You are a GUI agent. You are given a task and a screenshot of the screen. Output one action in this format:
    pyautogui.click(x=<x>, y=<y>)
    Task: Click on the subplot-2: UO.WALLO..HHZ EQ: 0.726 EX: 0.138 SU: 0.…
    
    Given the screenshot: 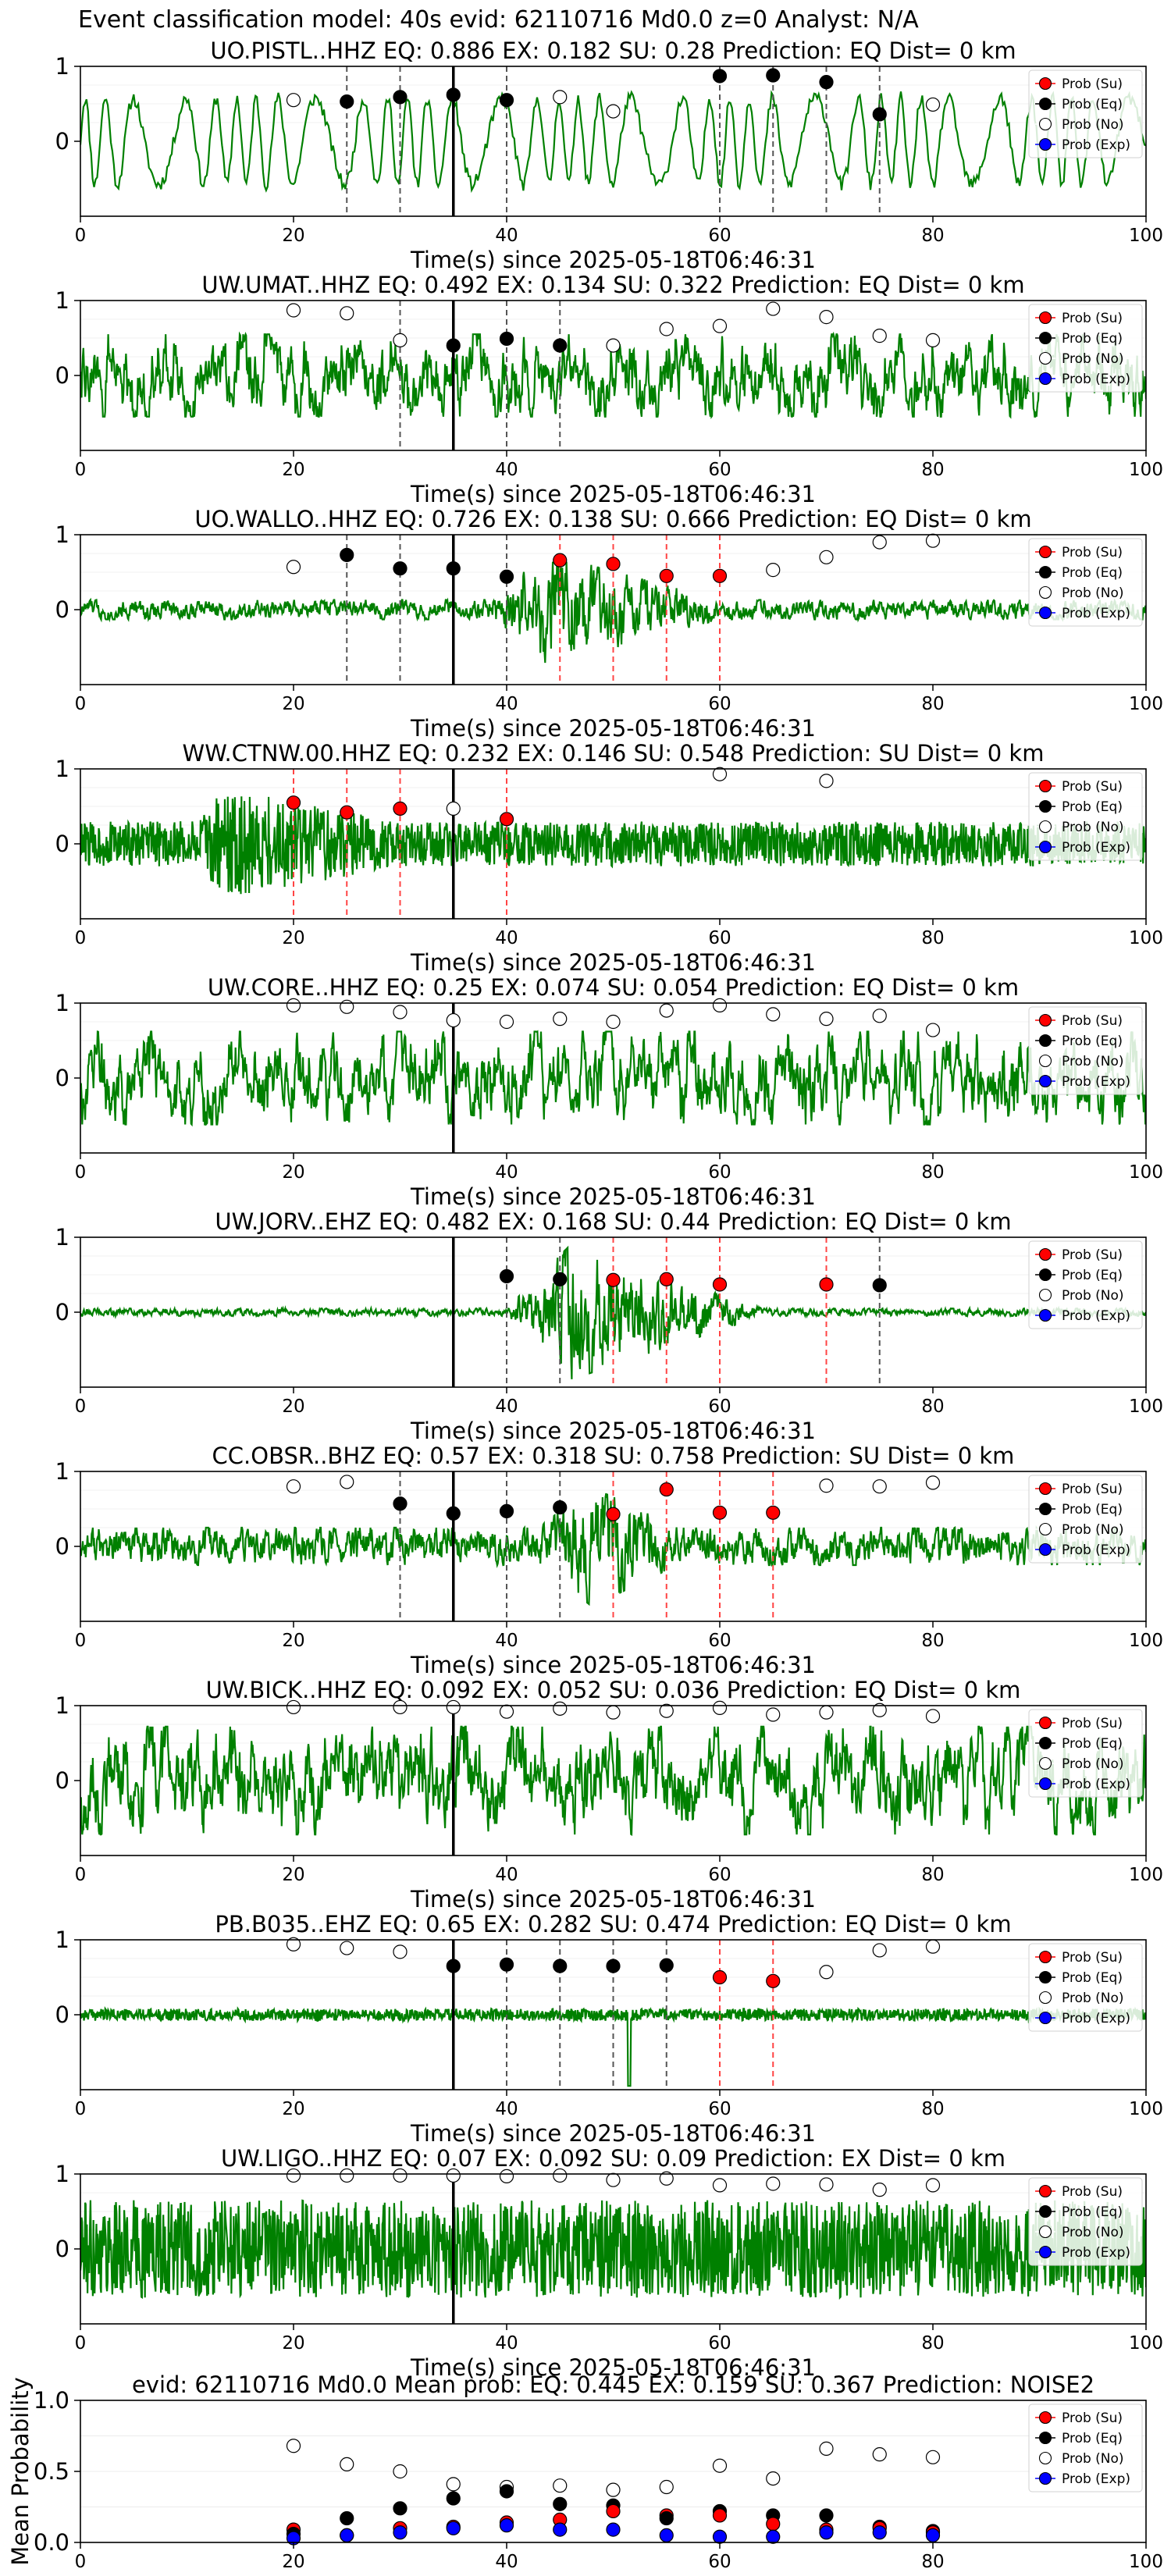 What is the action you would take?
    pyautogui.click(x=609, y=624)
    